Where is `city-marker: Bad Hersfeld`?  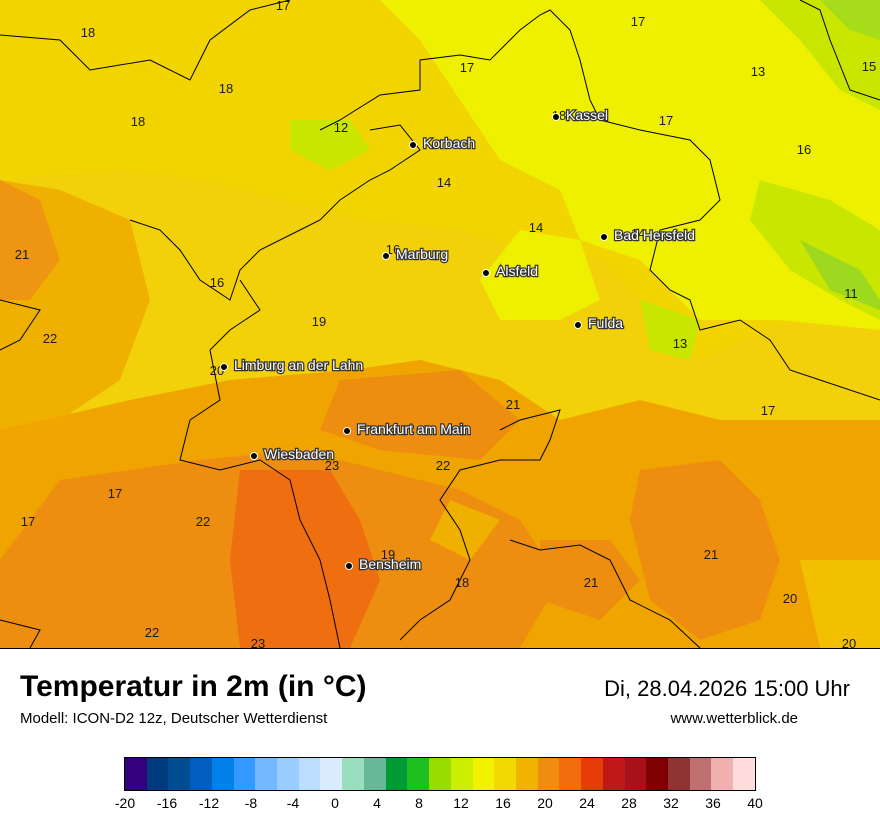
city-marker: Bad Hersfeld is located at coordinates (648, 235).